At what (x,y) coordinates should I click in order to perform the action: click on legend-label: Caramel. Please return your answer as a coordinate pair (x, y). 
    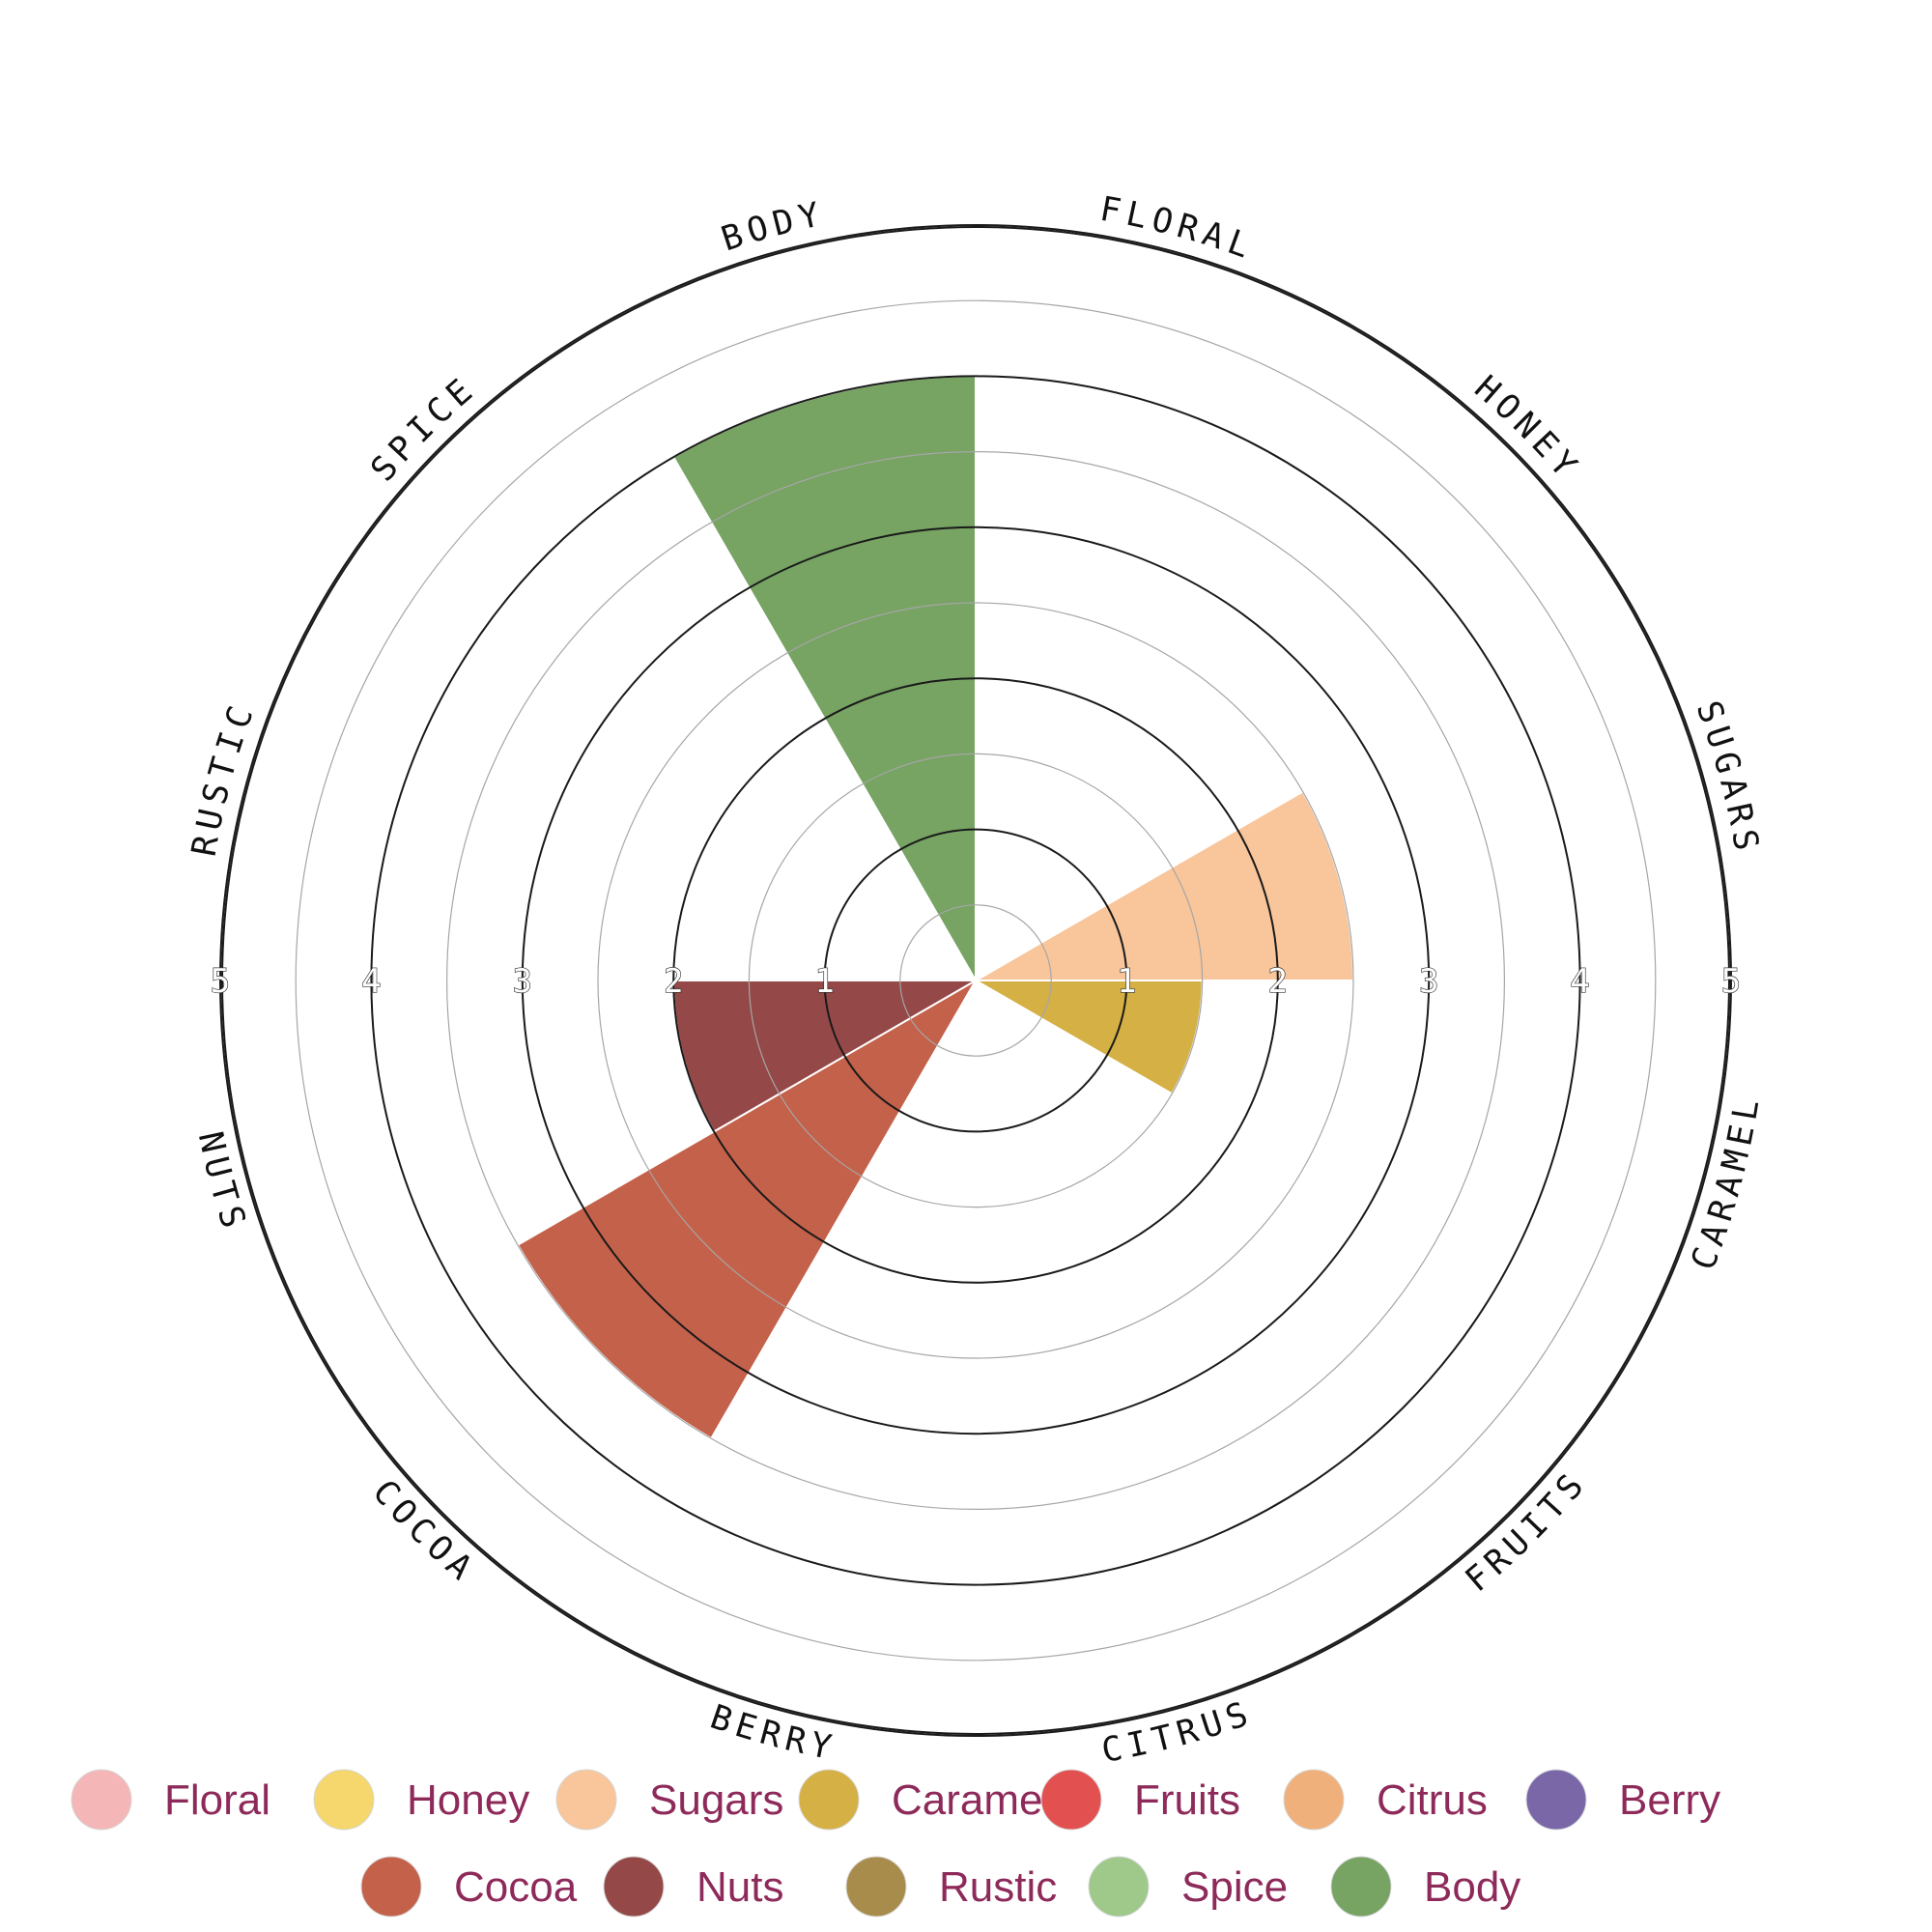
    Looking at the image, I should click on (972, 1800).